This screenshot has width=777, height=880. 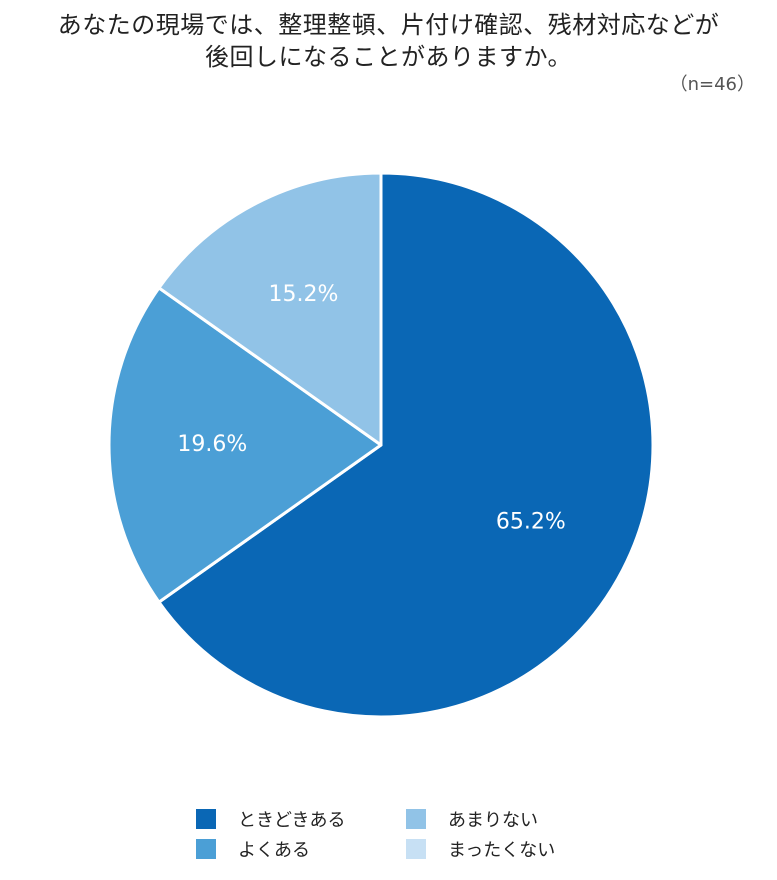 What do you see at coordinates (388, 57) in the screenshot?
I see `chart-title-line-2: 後回しになることがありますか。` at bounding box center [388, 57].